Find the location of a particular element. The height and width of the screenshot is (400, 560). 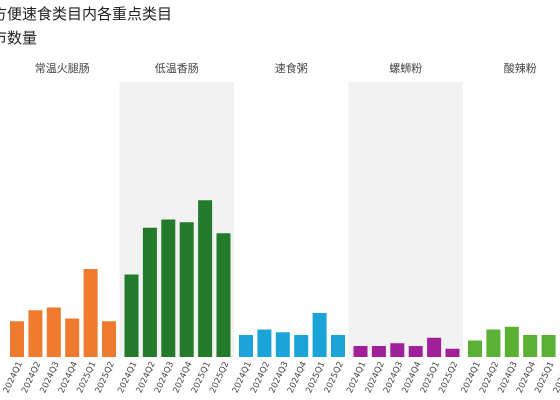

panel-title: 低温香肠 is located at coordinates (177, 68).